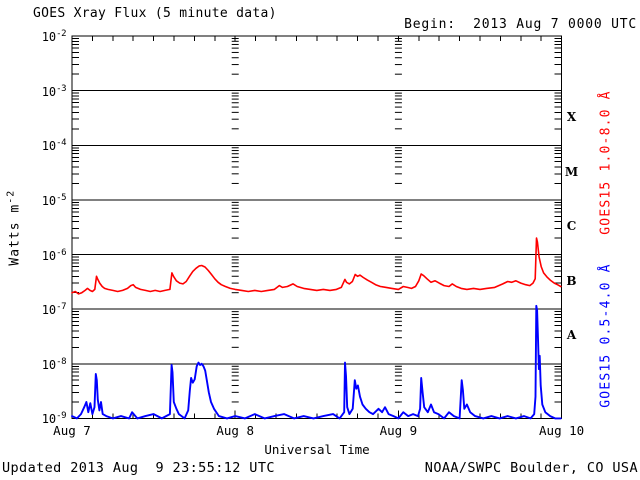 Image resolution: width=640 pixels, height=480 pixels. Describe the element at coordinates (54, 200) in the screenshot. I see `y-axis-tick-label: 10⁻⁵` at that location.